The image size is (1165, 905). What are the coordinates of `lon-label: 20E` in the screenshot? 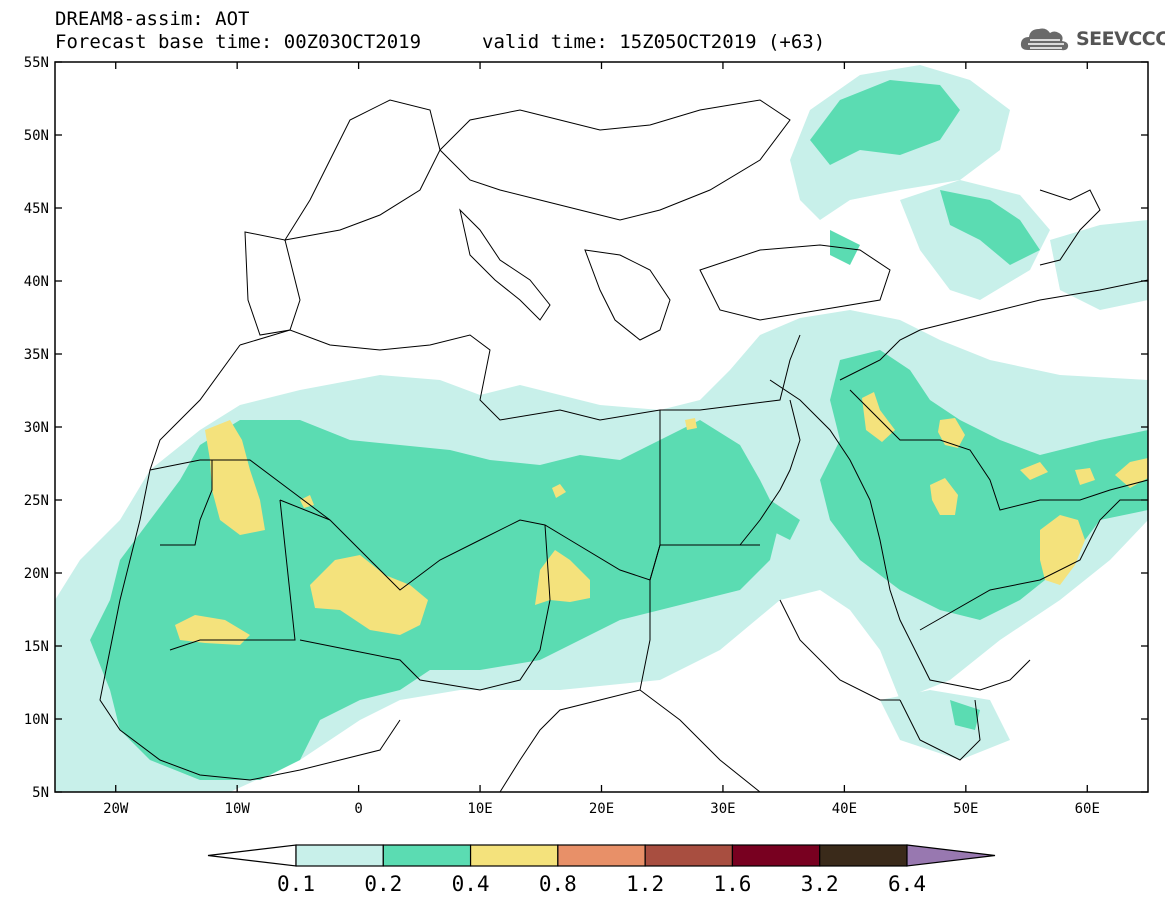 It's located at (601, 809).